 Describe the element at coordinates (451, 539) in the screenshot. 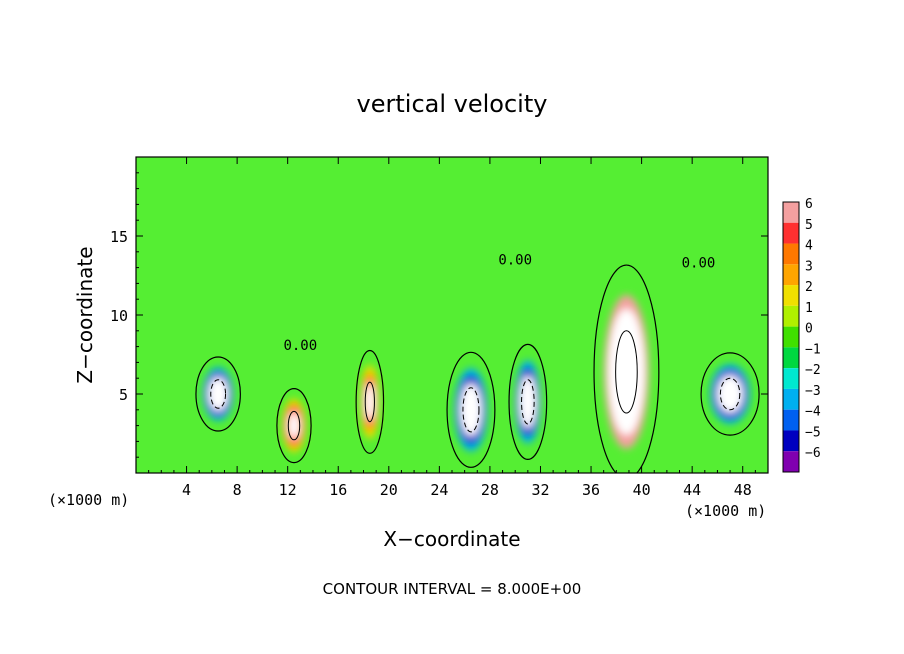

I see `x-axis-label: X−coordinate` at that location.